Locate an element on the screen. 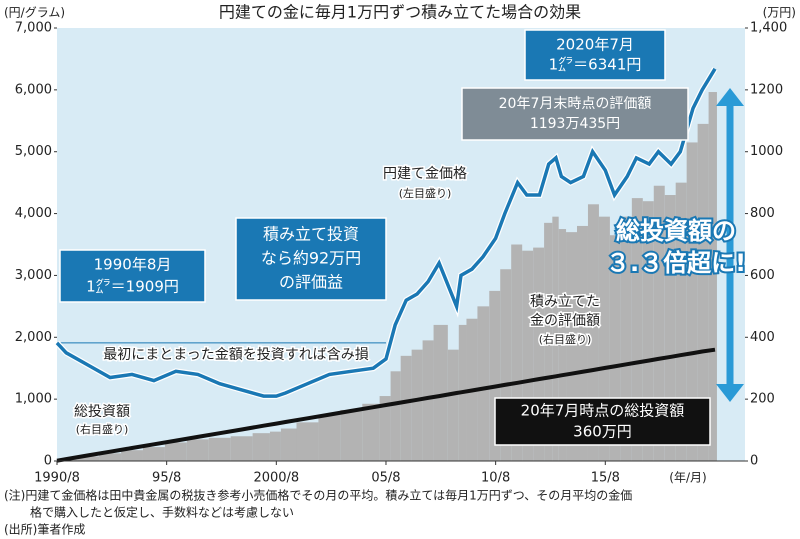 The height and width of the screenshot is (539, 800). annotation-text: 金の評価額 is located at coordinates (565, 321).